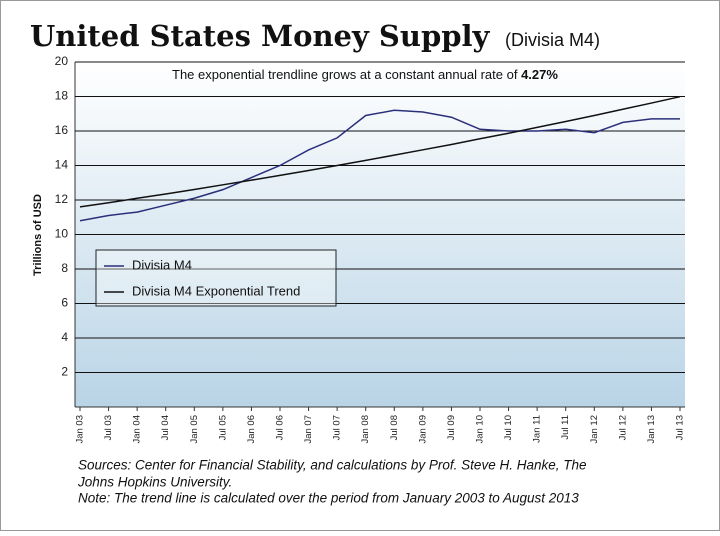  I want to click on sources-line: Johns Hopkins University., so click(154, 482).